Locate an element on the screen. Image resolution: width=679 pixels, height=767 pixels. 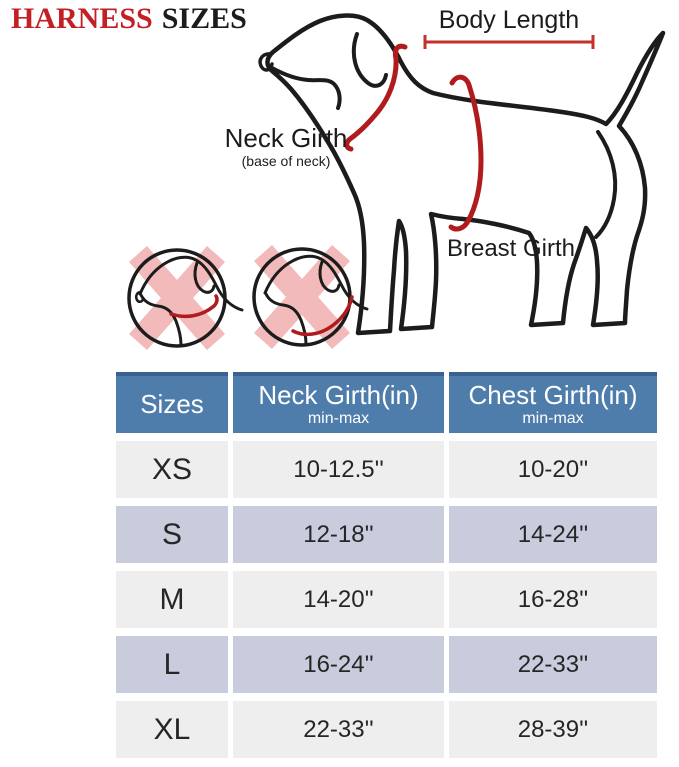
wrong-neck-measure-high-icon is located at coordinates (185, 298).